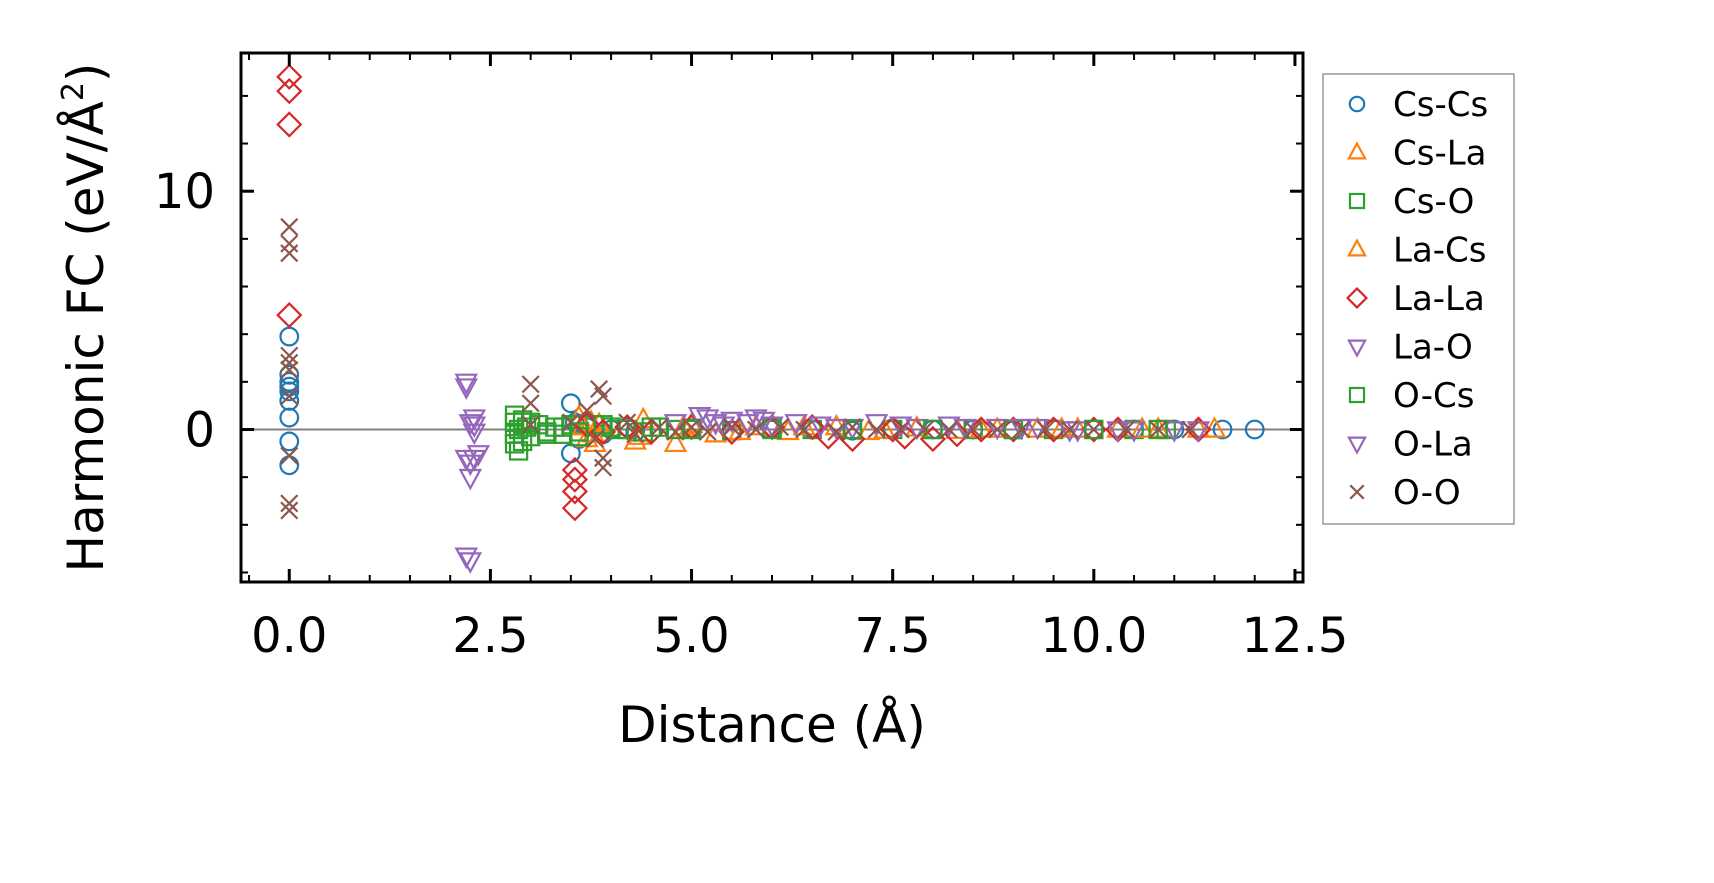  I want to click on legend-item: Cs-O, so click(1411, 202).